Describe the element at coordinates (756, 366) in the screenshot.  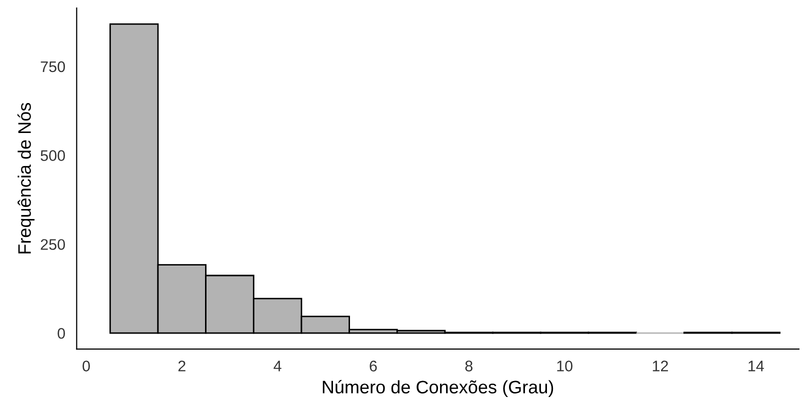
I see `x-tick-label: 14` at that location.